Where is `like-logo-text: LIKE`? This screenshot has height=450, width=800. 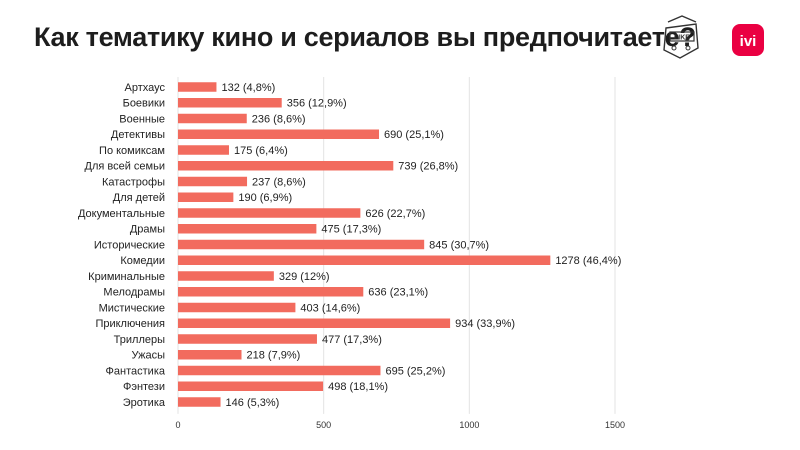
like-logo-text: LIKE is located at coordinates (682, 38).